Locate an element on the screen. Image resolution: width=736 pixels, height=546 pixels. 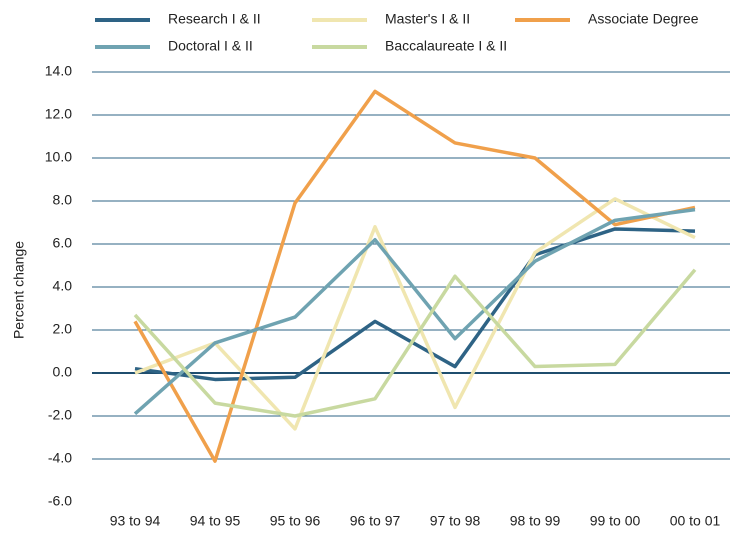
x-tick-label: 97 to 98 is located at coordinates (455, 521).